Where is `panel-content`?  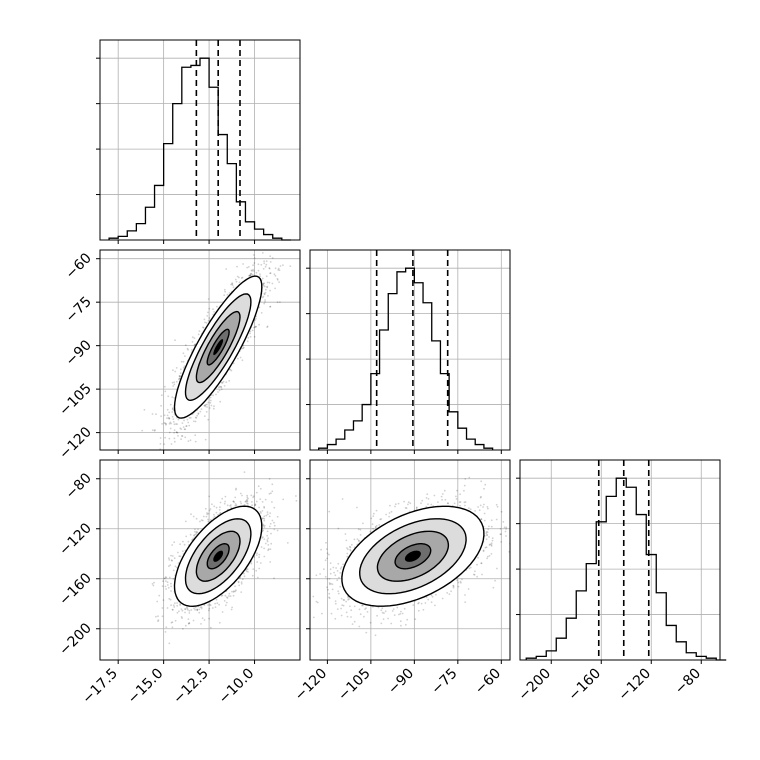 panel-content is located at coordinates (200, 358).